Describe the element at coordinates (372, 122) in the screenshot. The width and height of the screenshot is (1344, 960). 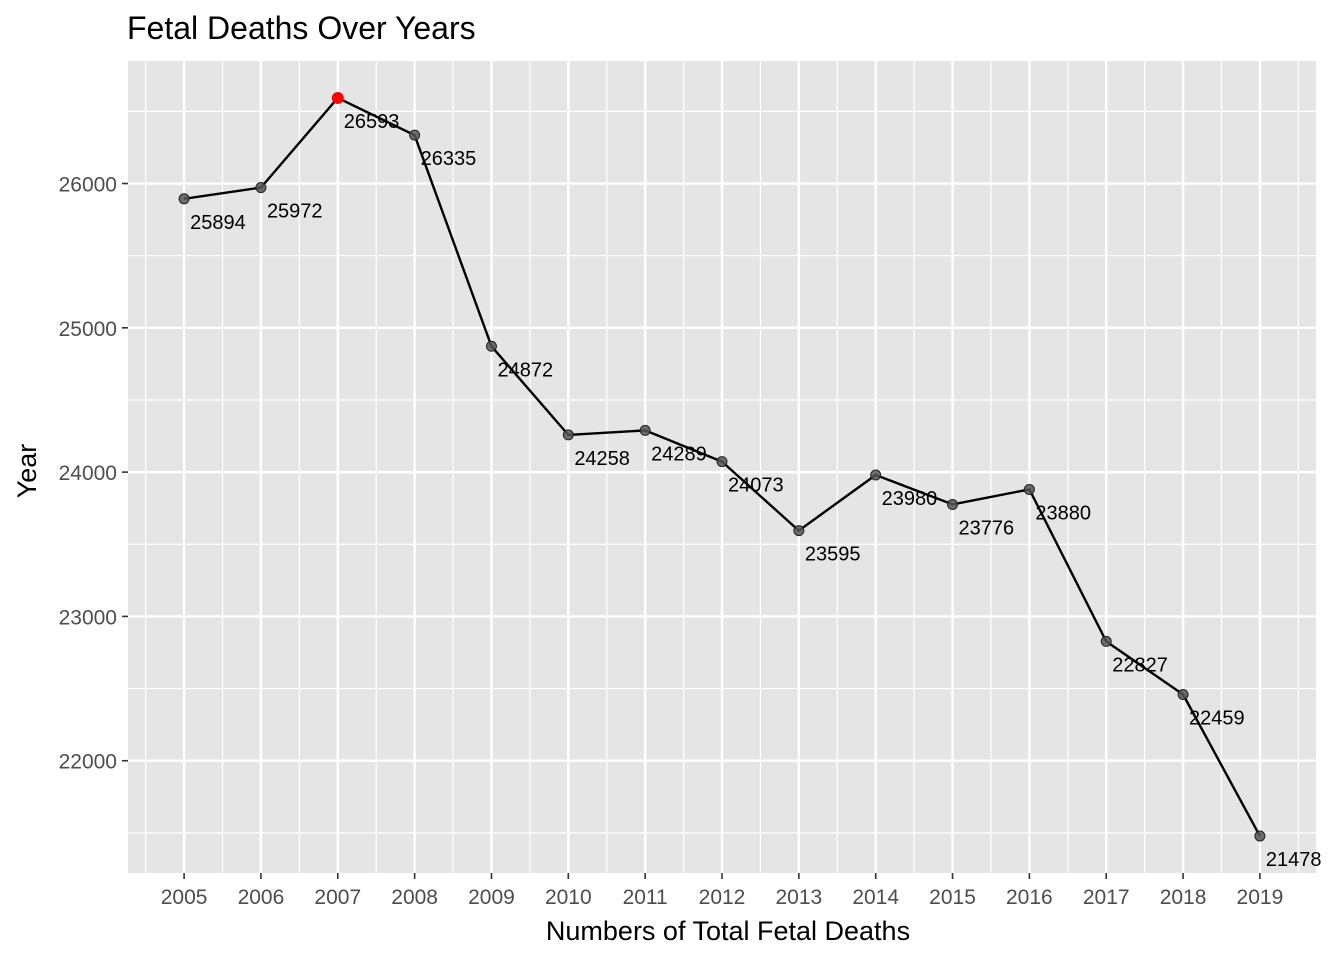
I see `data-label: 26593` at that location.